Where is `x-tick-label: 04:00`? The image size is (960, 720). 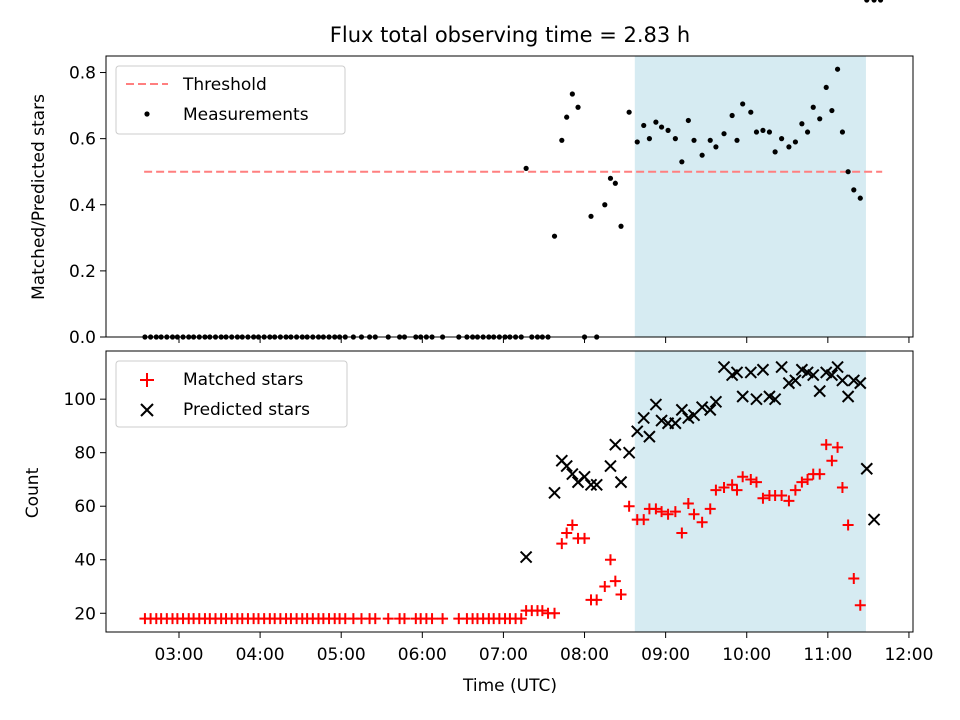 x-tick-label: 04:00 is located at coordinates (260, 655).